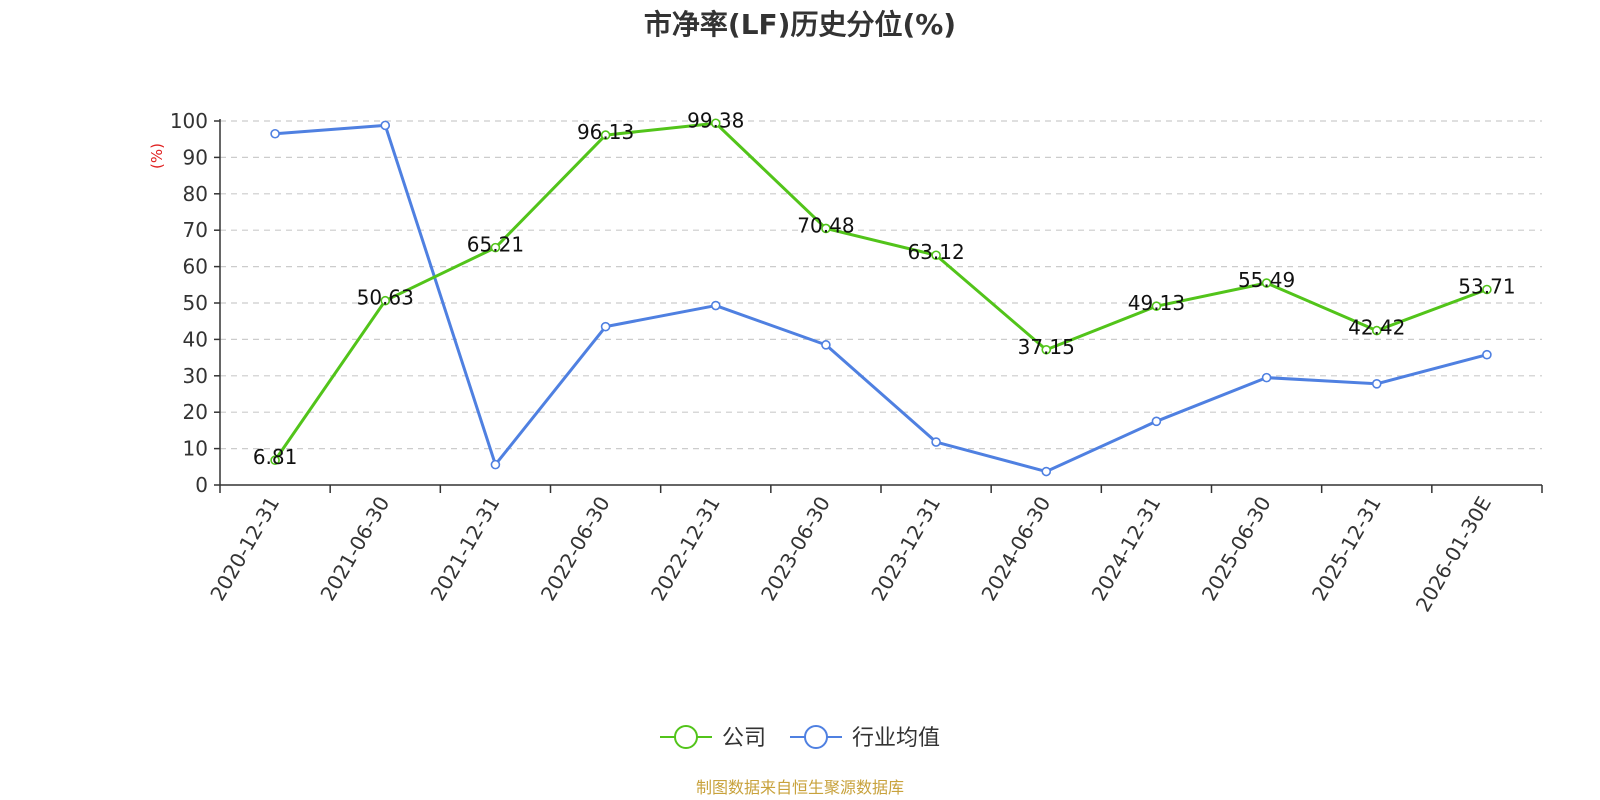 This screenshot has width=1600, height=800. Describe the element at coordinates (201, 485) in the screenshot. I see `y-tick-label: 0` at that location.